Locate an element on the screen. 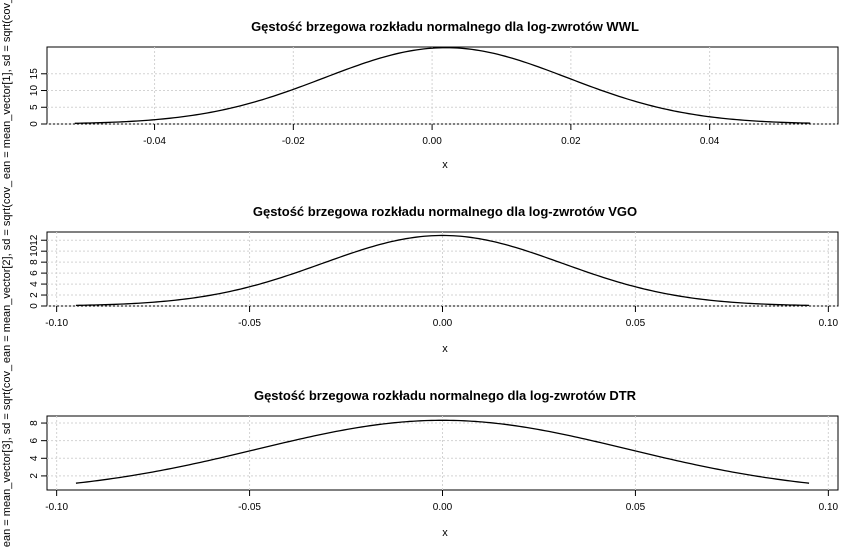 The height and width of the screenshot is (552, 865). x-tick-label: -0.04 is located at coordinates (154, 141).